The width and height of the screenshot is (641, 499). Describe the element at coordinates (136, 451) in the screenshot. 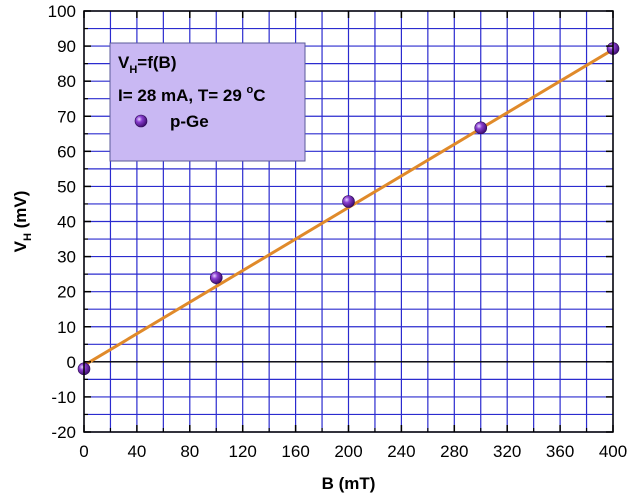

I see `x-tick-label: 40` at that location.